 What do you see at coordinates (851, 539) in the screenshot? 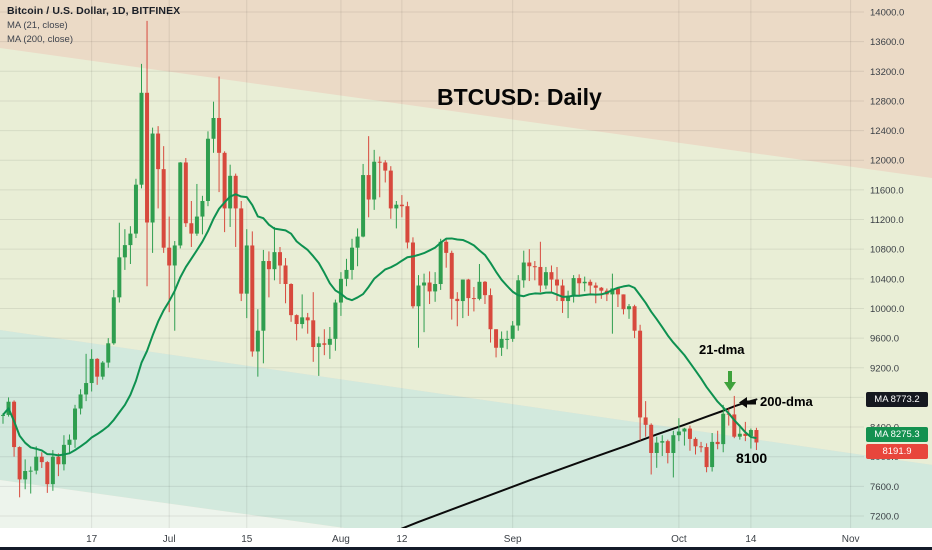
I see `time-tick-label: Nov` at bounding box center [851, 539].